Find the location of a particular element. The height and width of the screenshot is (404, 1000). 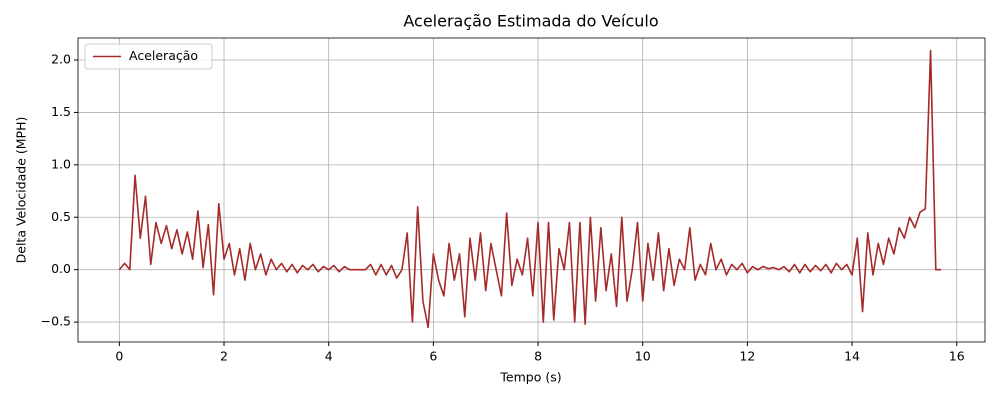

x-tick-label: 6 is located at coordinates (433, 356).